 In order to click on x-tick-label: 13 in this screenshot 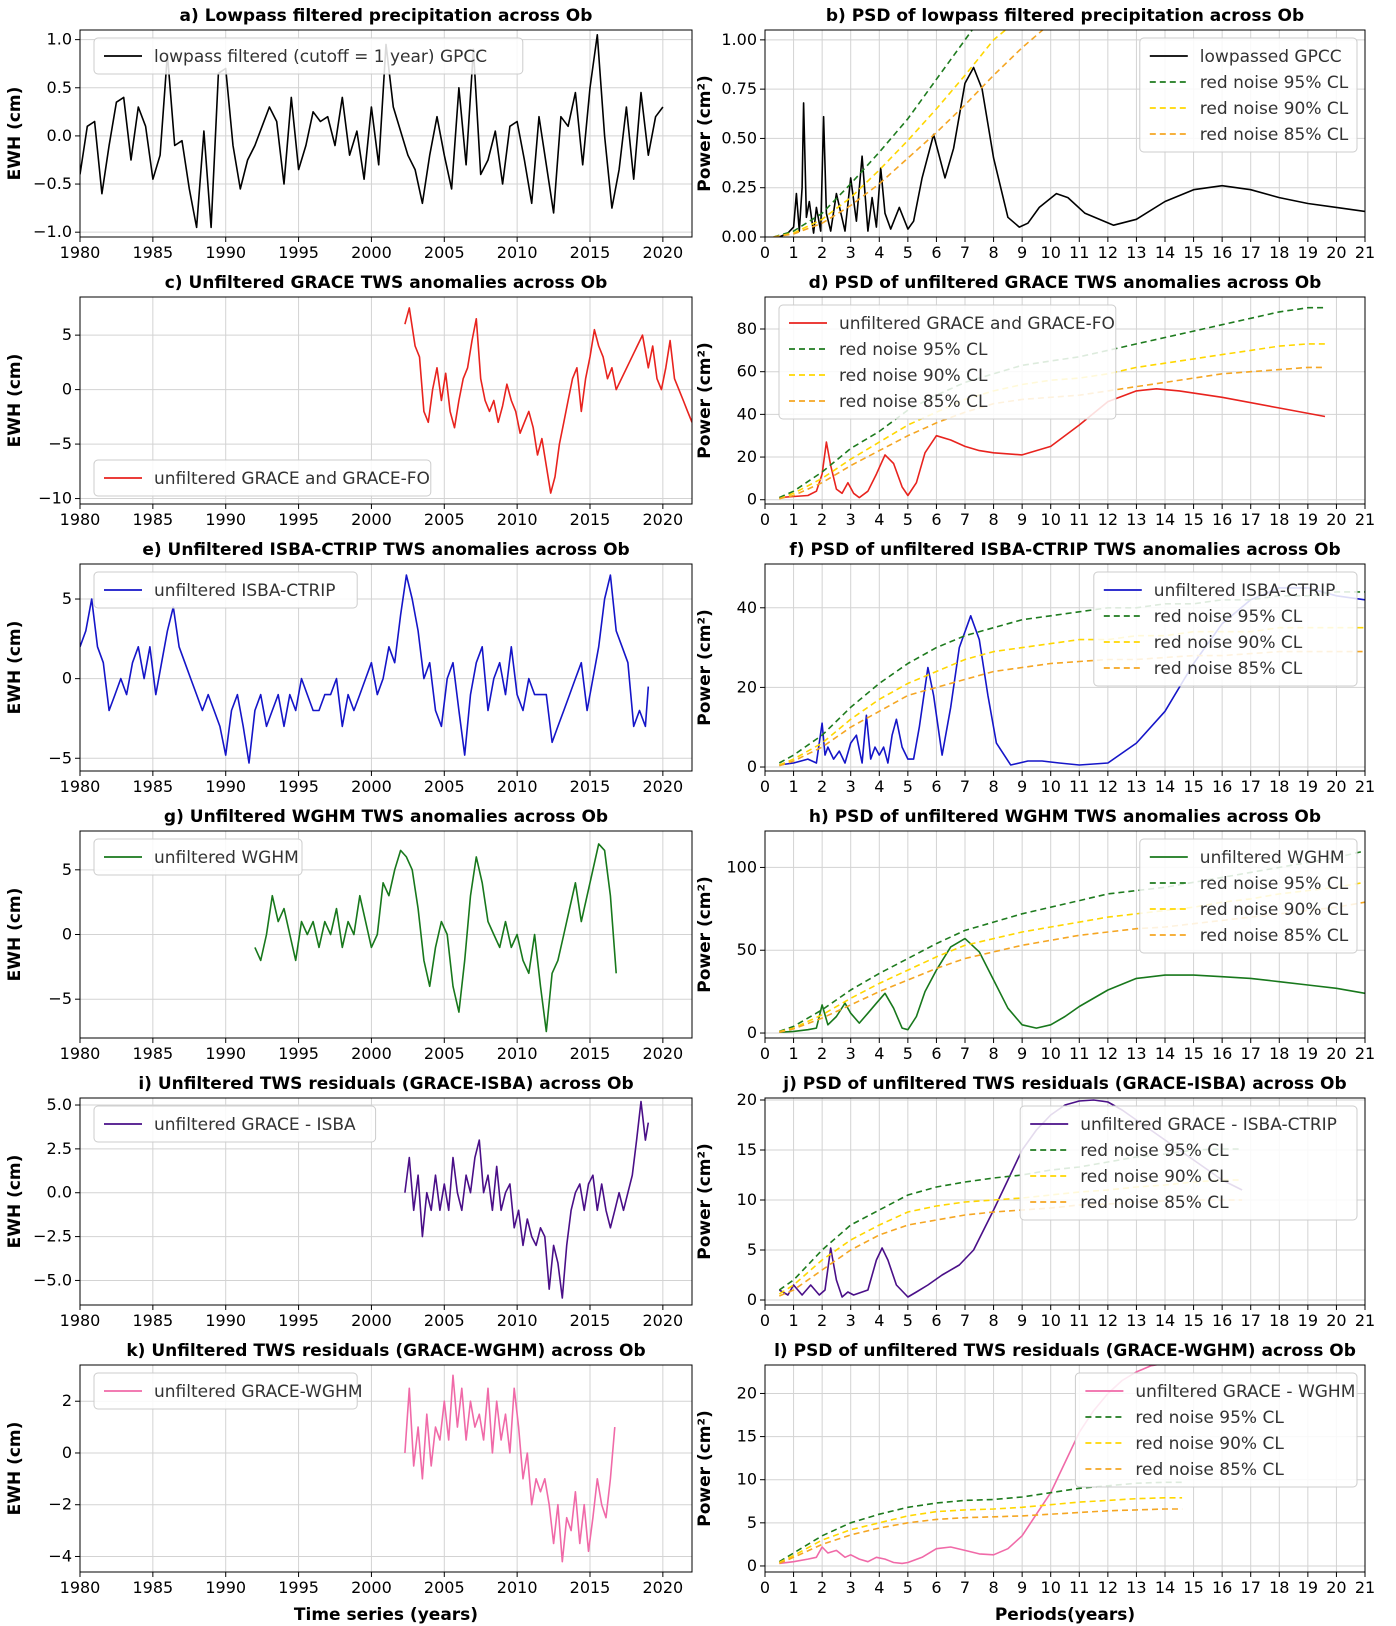, I will do `click(1136, 1587)`.